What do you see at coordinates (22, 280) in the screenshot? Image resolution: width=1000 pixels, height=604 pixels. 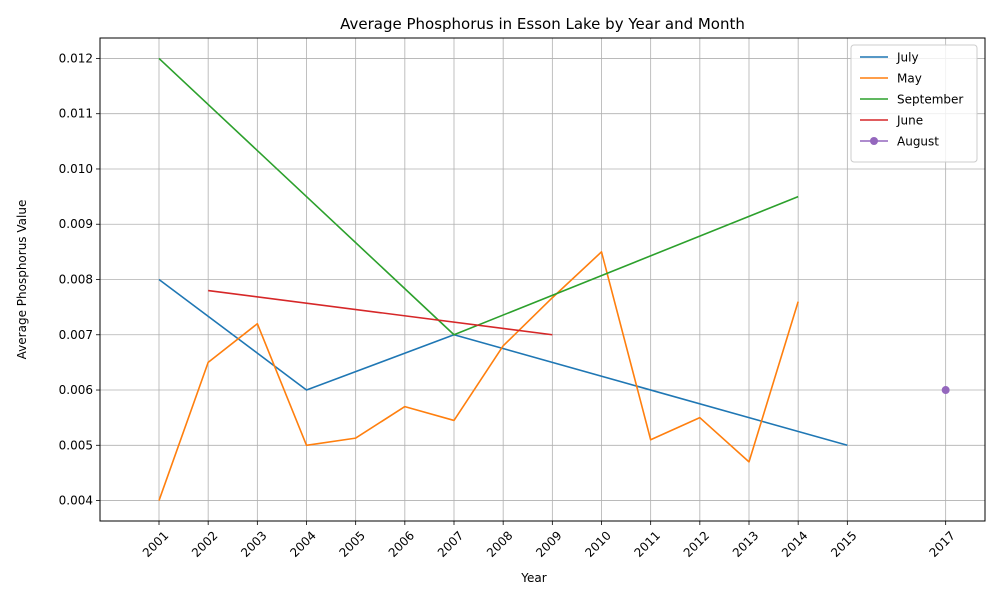 I see `y-axis-label: Average Phosphorus Value` at bounding box center [22, 280].